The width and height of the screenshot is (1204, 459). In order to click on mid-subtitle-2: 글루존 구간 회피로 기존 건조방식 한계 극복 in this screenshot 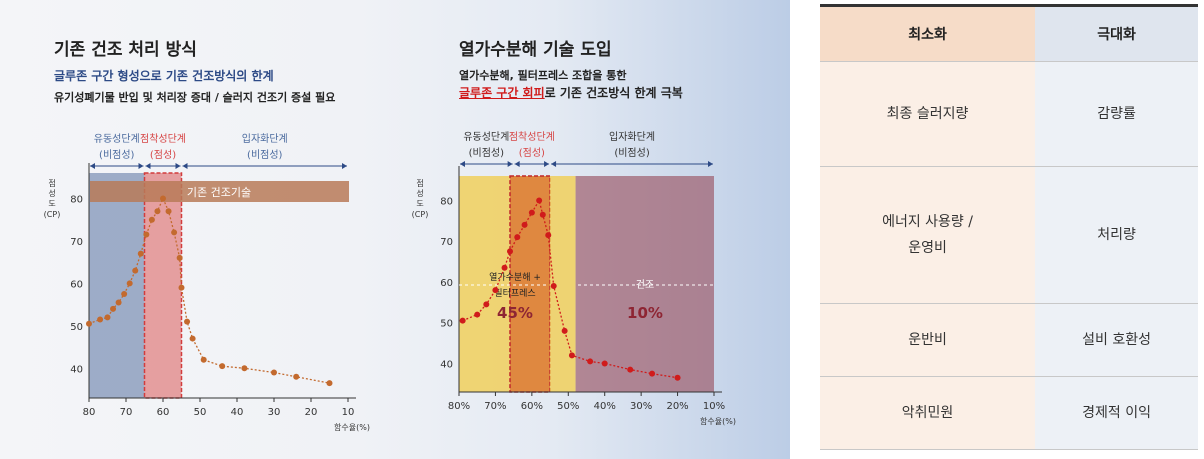, I will do `click(571, 92)`.